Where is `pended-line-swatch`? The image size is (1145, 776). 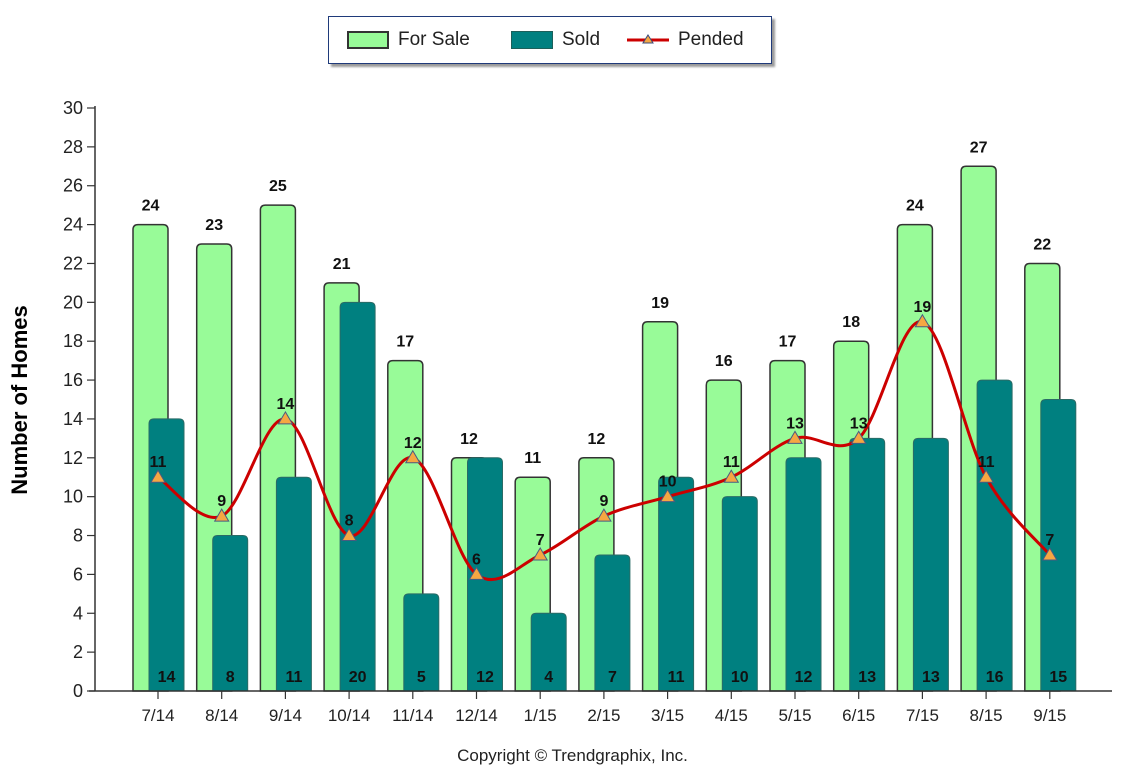 pended-line-swatch is located at coordinates (648, 39).